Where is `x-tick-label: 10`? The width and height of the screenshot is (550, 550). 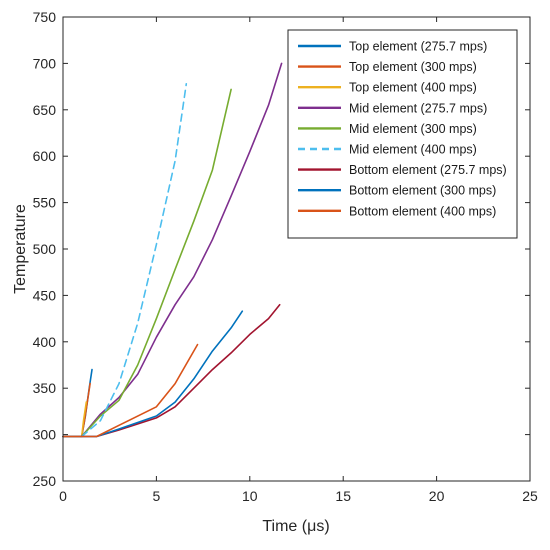 x-tick-label: 10 is located at coordinates (250, 496).